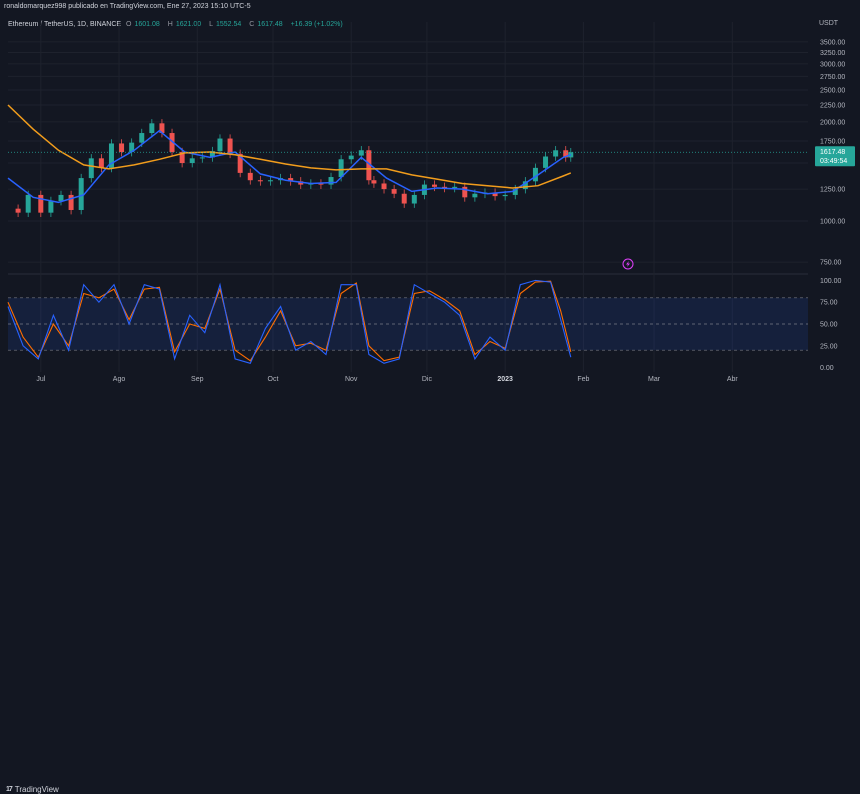 This screenshot has width=860, height=794. Describe the element at coordinates (832, 122) in the screenshot. I see `price-tick-label: 2000.00` at that location.